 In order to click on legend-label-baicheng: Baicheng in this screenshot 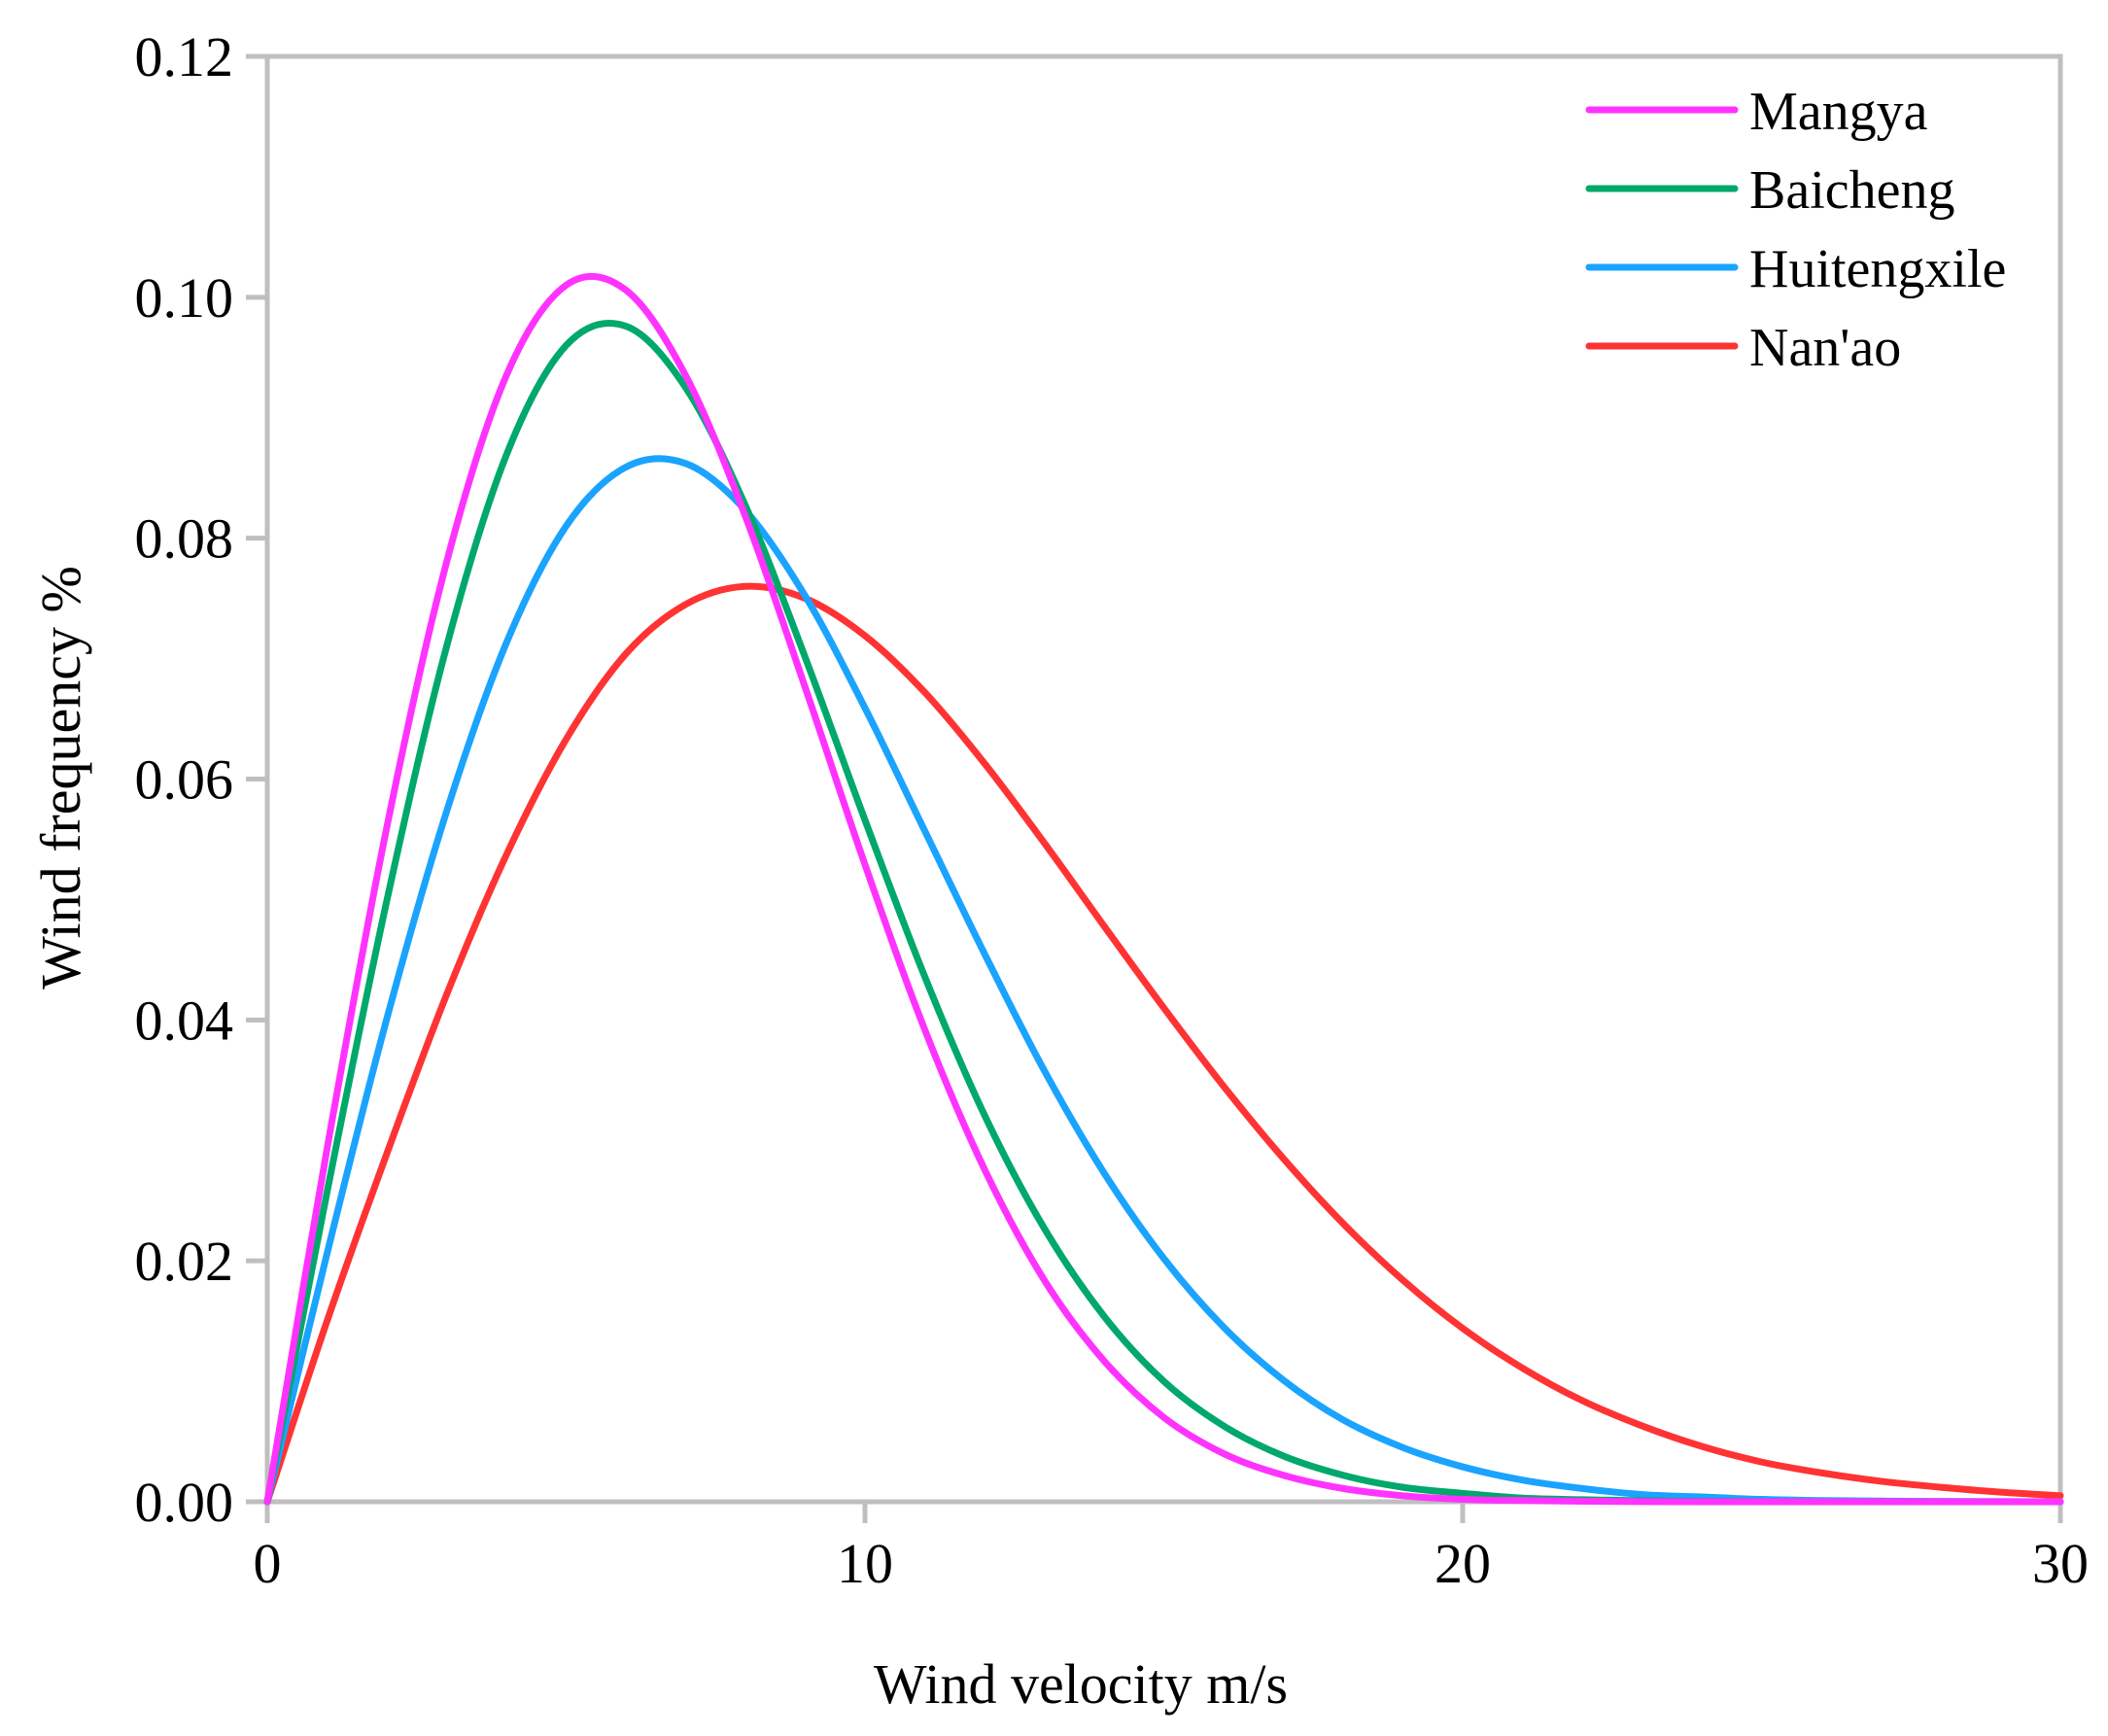, I will do `click(1852, 190)`.